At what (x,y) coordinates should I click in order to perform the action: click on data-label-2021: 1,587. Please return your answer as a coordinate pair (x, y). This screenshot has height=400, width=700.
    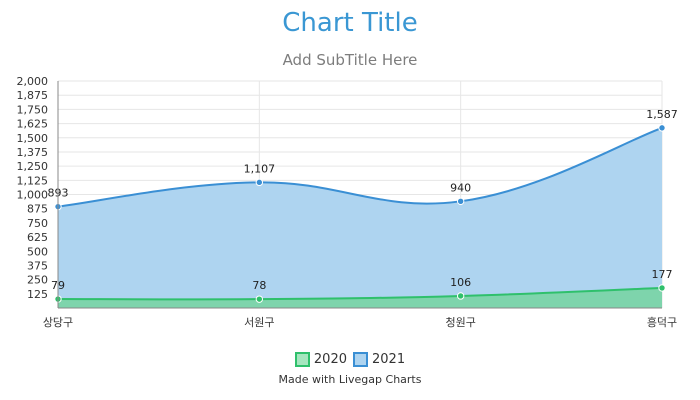
    Looking at the image, I should click on (662, 114).